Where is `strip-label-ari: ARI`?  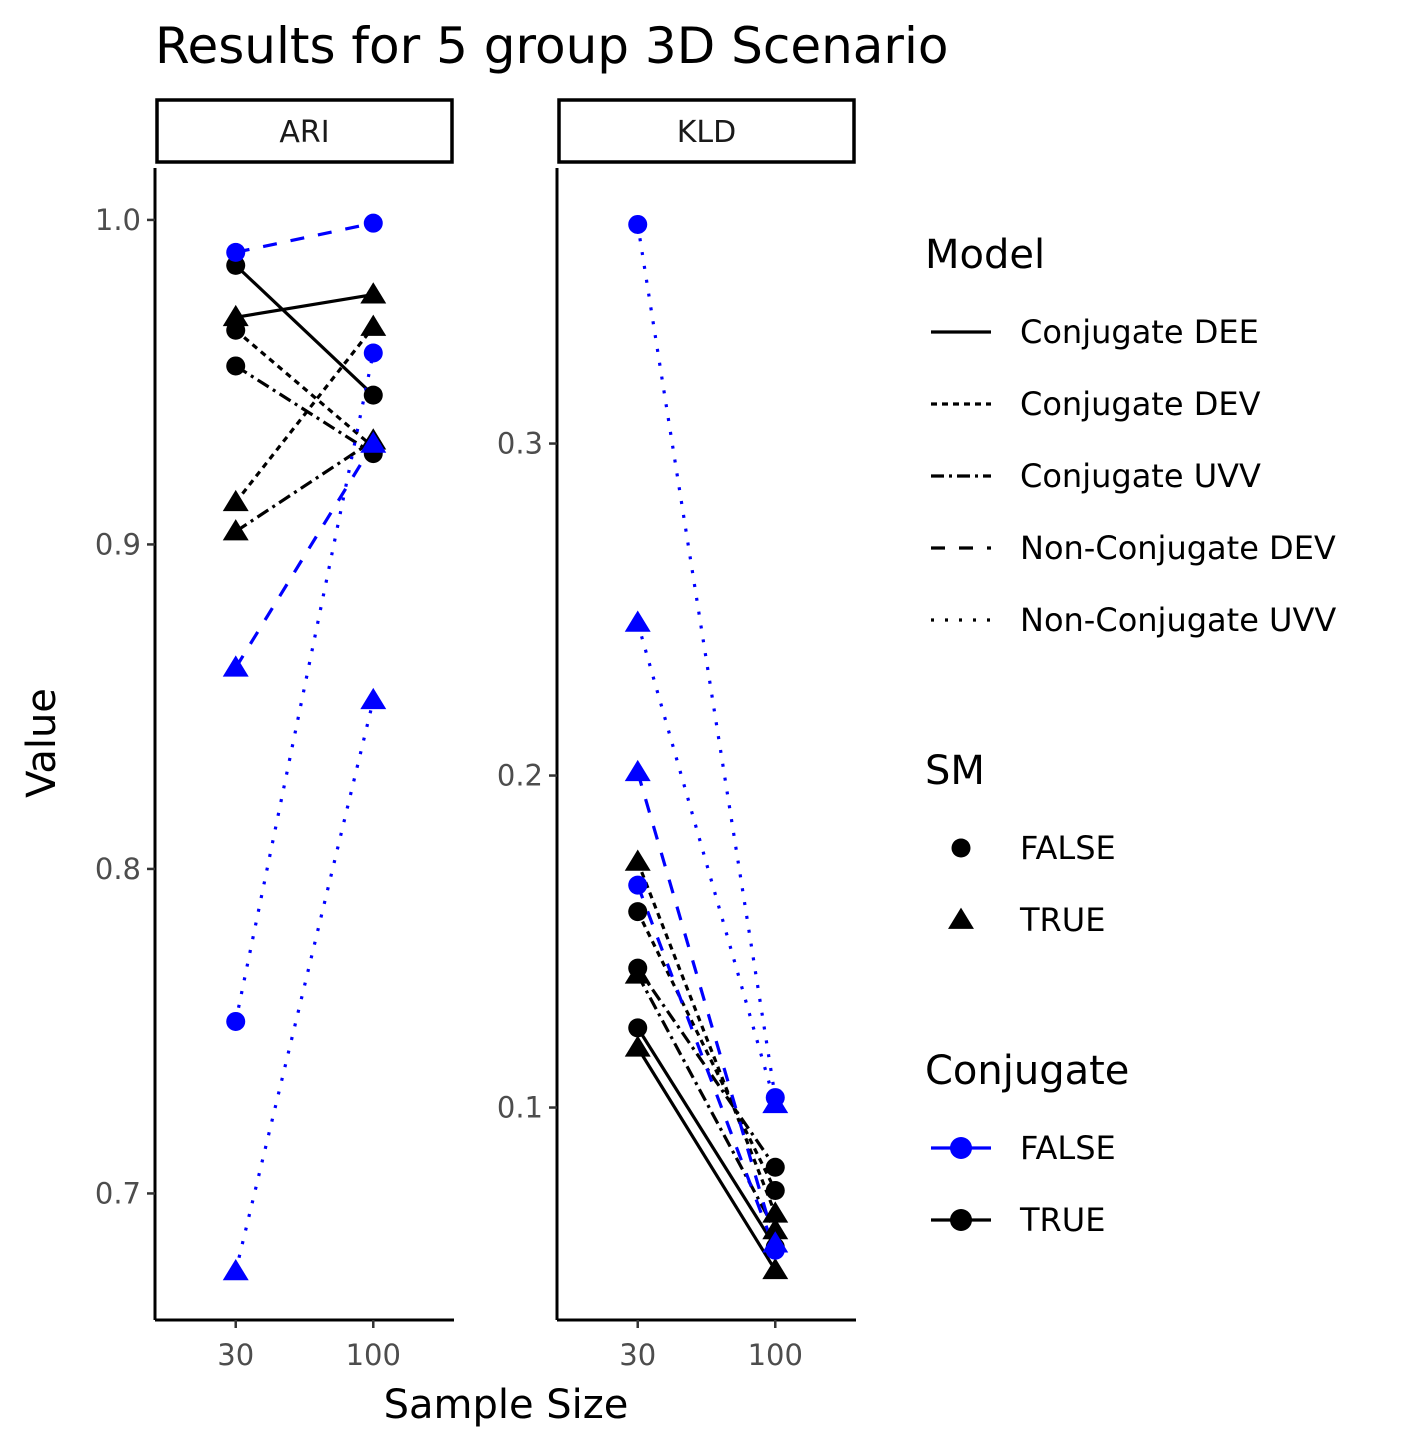 strip-label-ari: ARI is located at coordinates (304, 132).